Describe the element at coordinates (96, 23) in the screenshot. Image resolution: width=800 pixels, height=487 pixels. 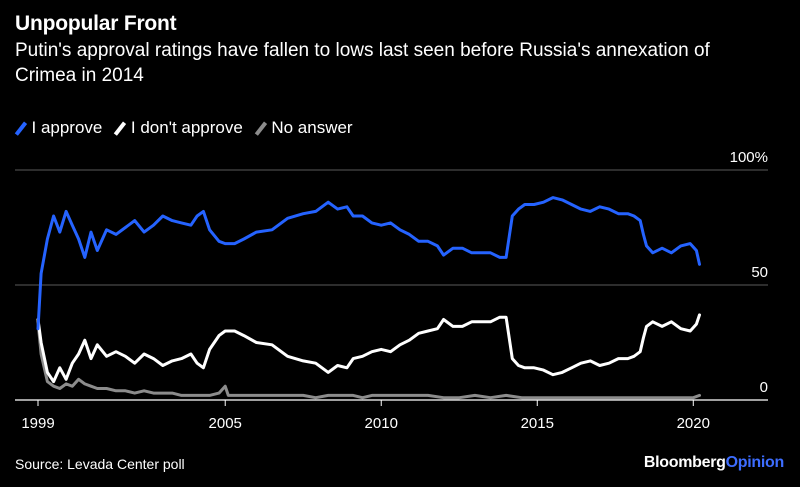
I see `chart-title: Unpopular Front` at that location.